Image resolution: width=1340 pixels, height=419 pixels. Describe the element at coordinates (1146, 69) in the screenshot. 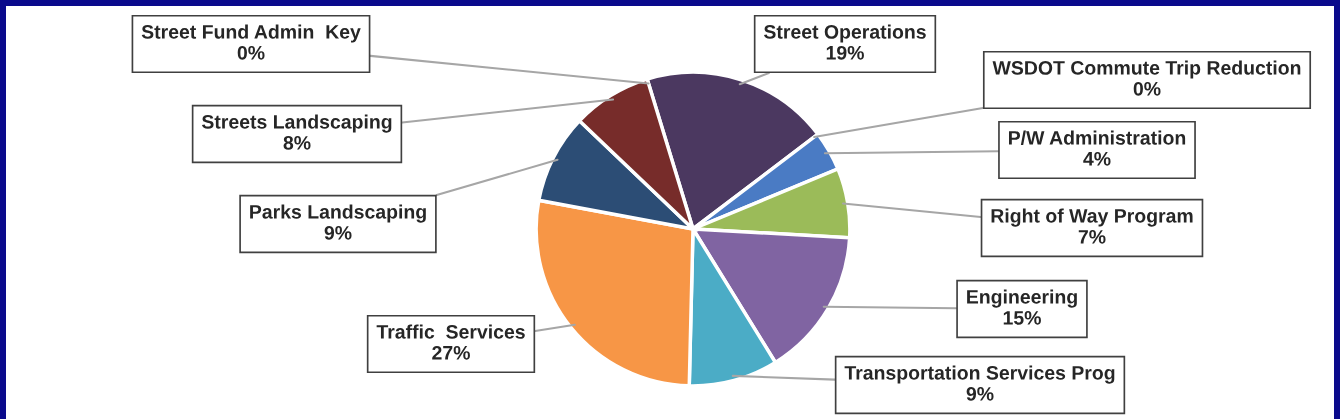

I see `category-label: WSDOT Commute Trip Reduction` at that location.